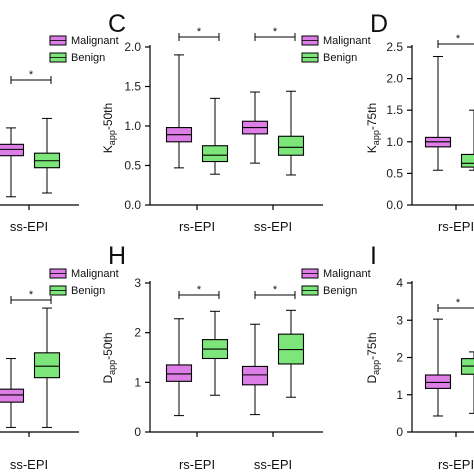 This screenshot has width=474, height=474. I want to click on chart-panel-left-top: ss-EPI * Malignant Benign, so click(59, 134).